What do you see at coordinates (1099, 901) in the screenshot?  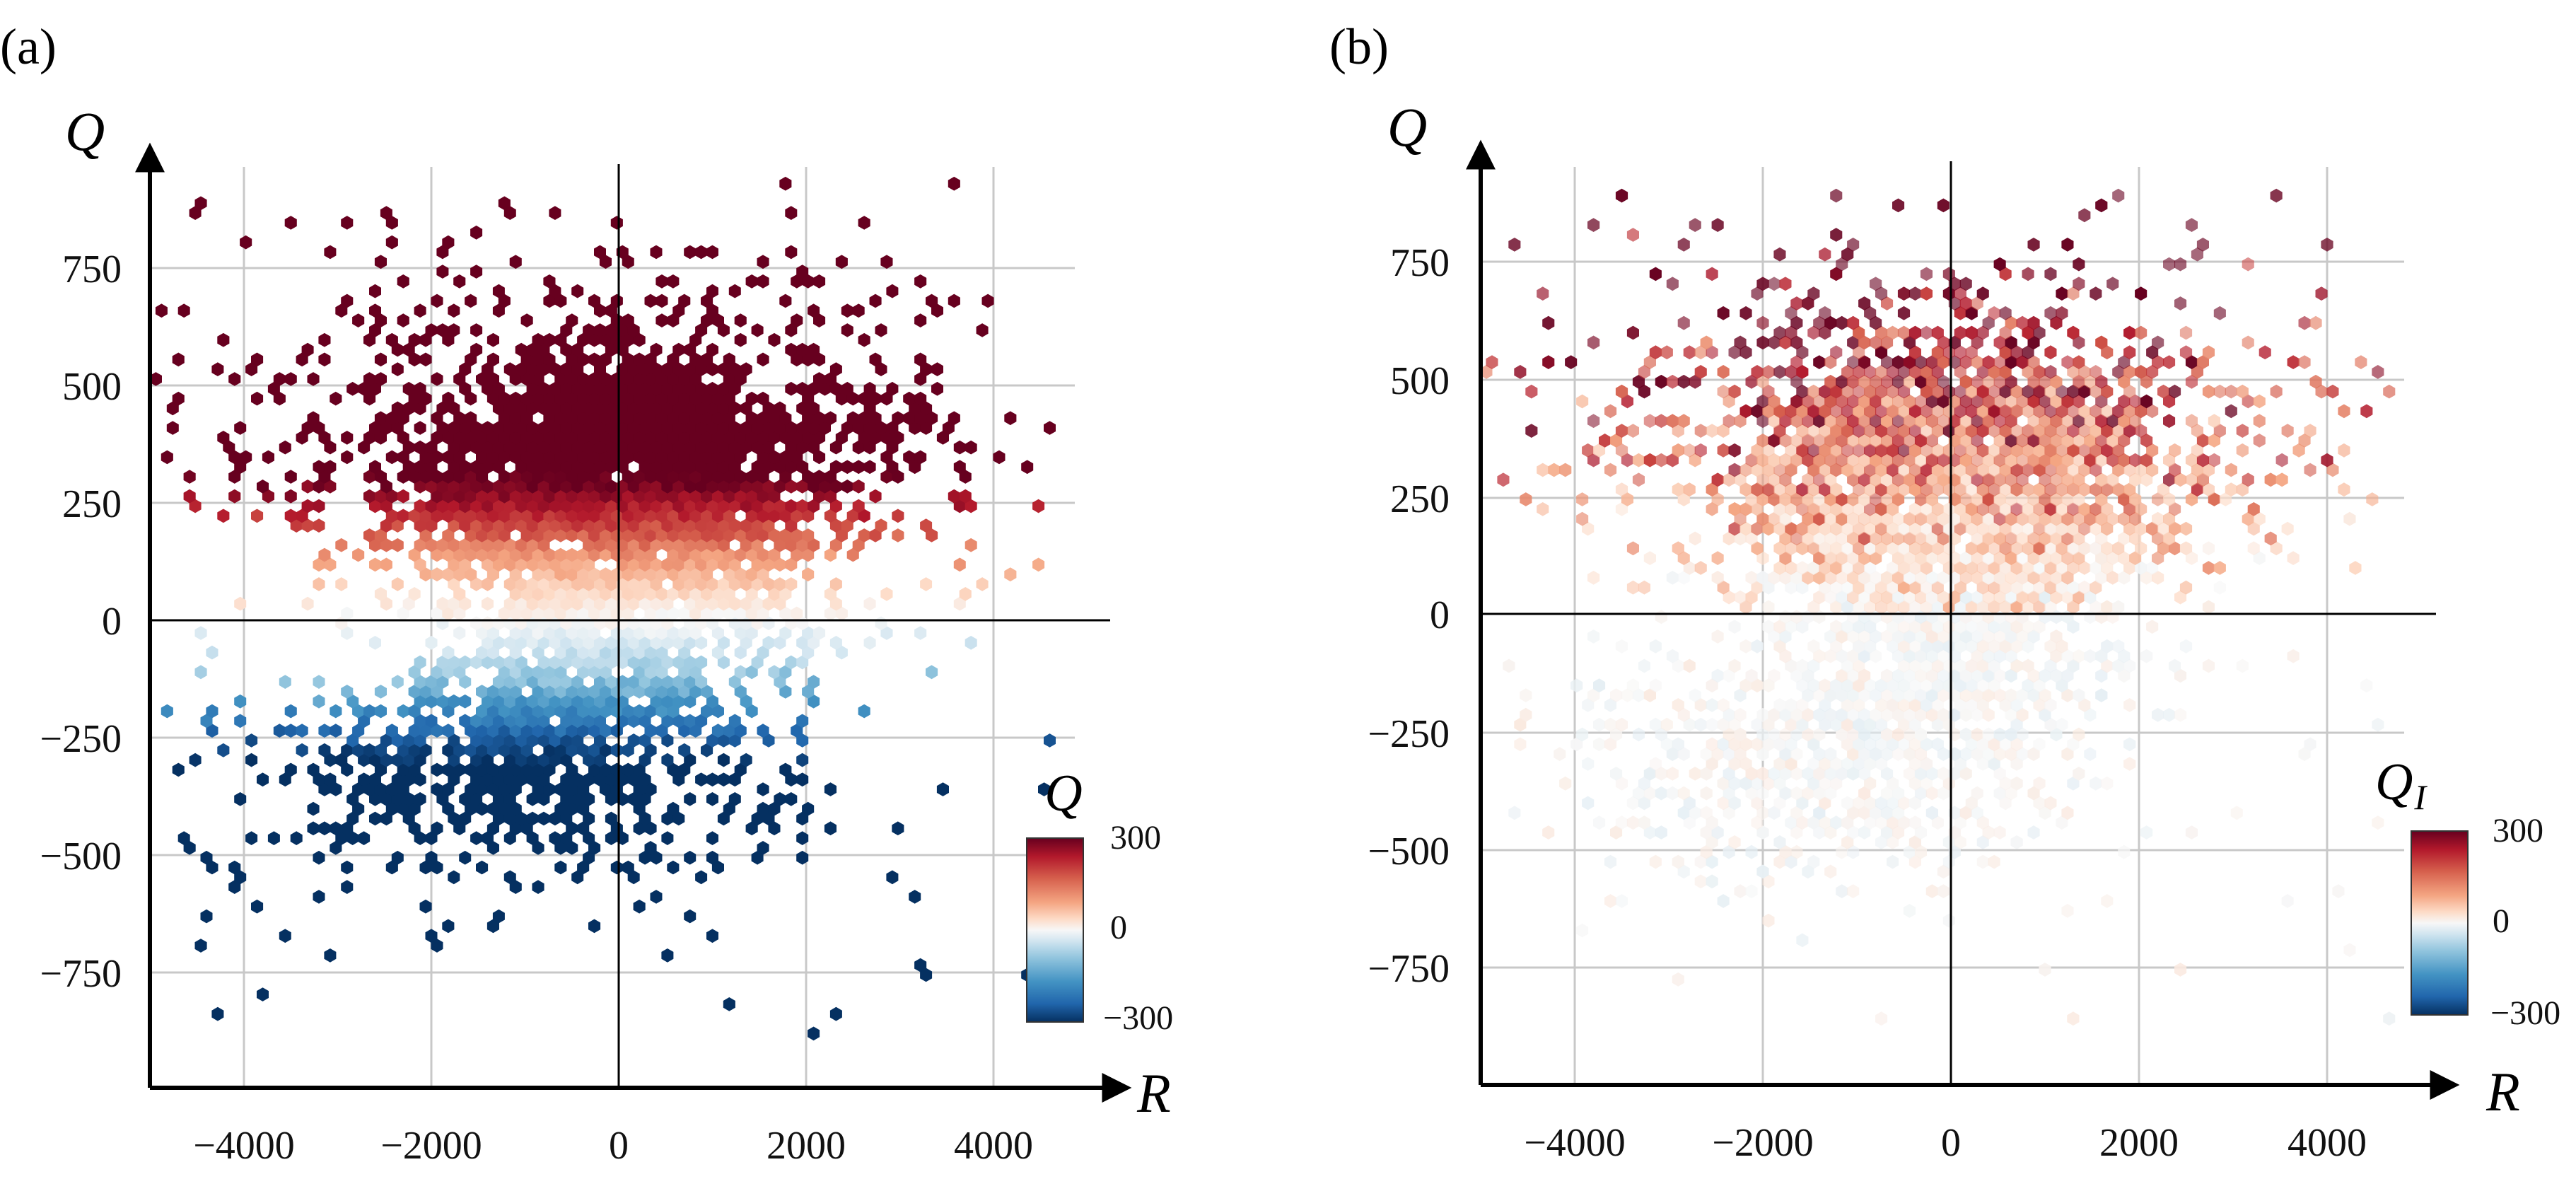 I see `colorbar-a: Q 300 0 −300` at bounding box center [1099, 901].